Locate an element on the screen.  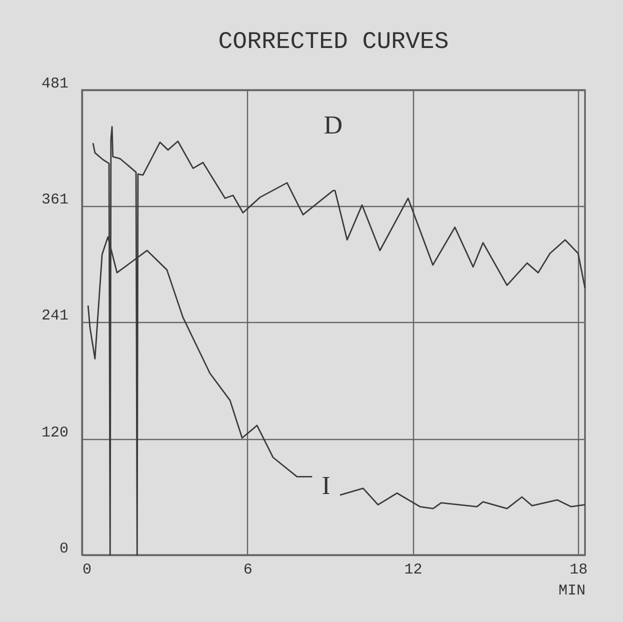
chart-title: CORRECTED CURVES is located at coordinates (333, 42).